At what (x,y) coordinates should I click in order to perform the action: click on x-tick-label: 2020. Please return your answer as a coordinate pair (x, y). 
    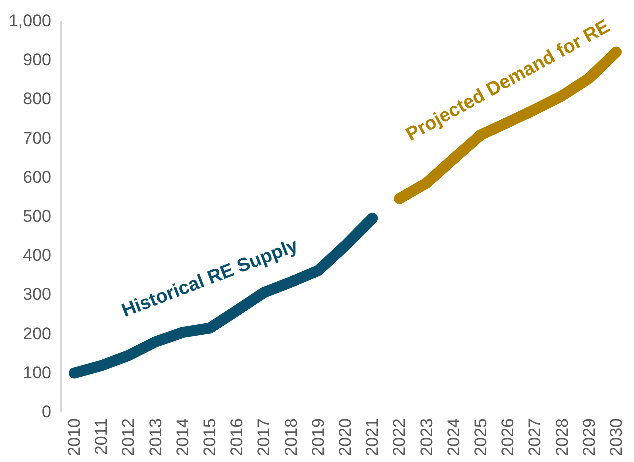
    Looking at the image, I should click on (345, 437).